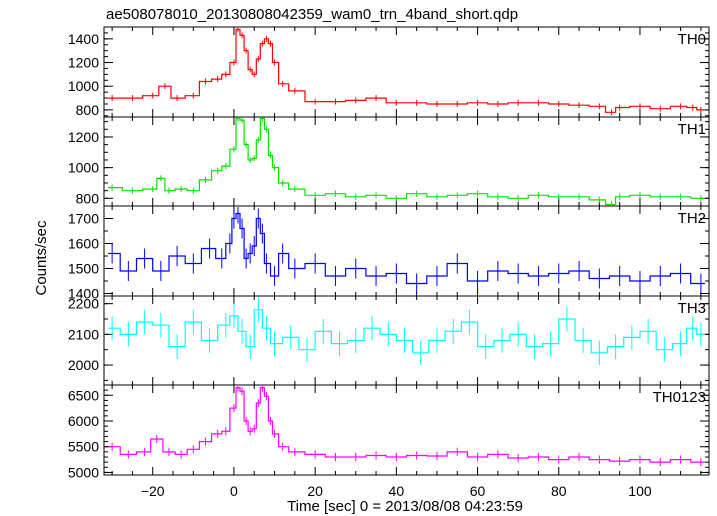 This screenshot has height=516, width=717. Describe the element at coordinates (406, 425) in the screenshot. I see `series-line-th0123` at that location.